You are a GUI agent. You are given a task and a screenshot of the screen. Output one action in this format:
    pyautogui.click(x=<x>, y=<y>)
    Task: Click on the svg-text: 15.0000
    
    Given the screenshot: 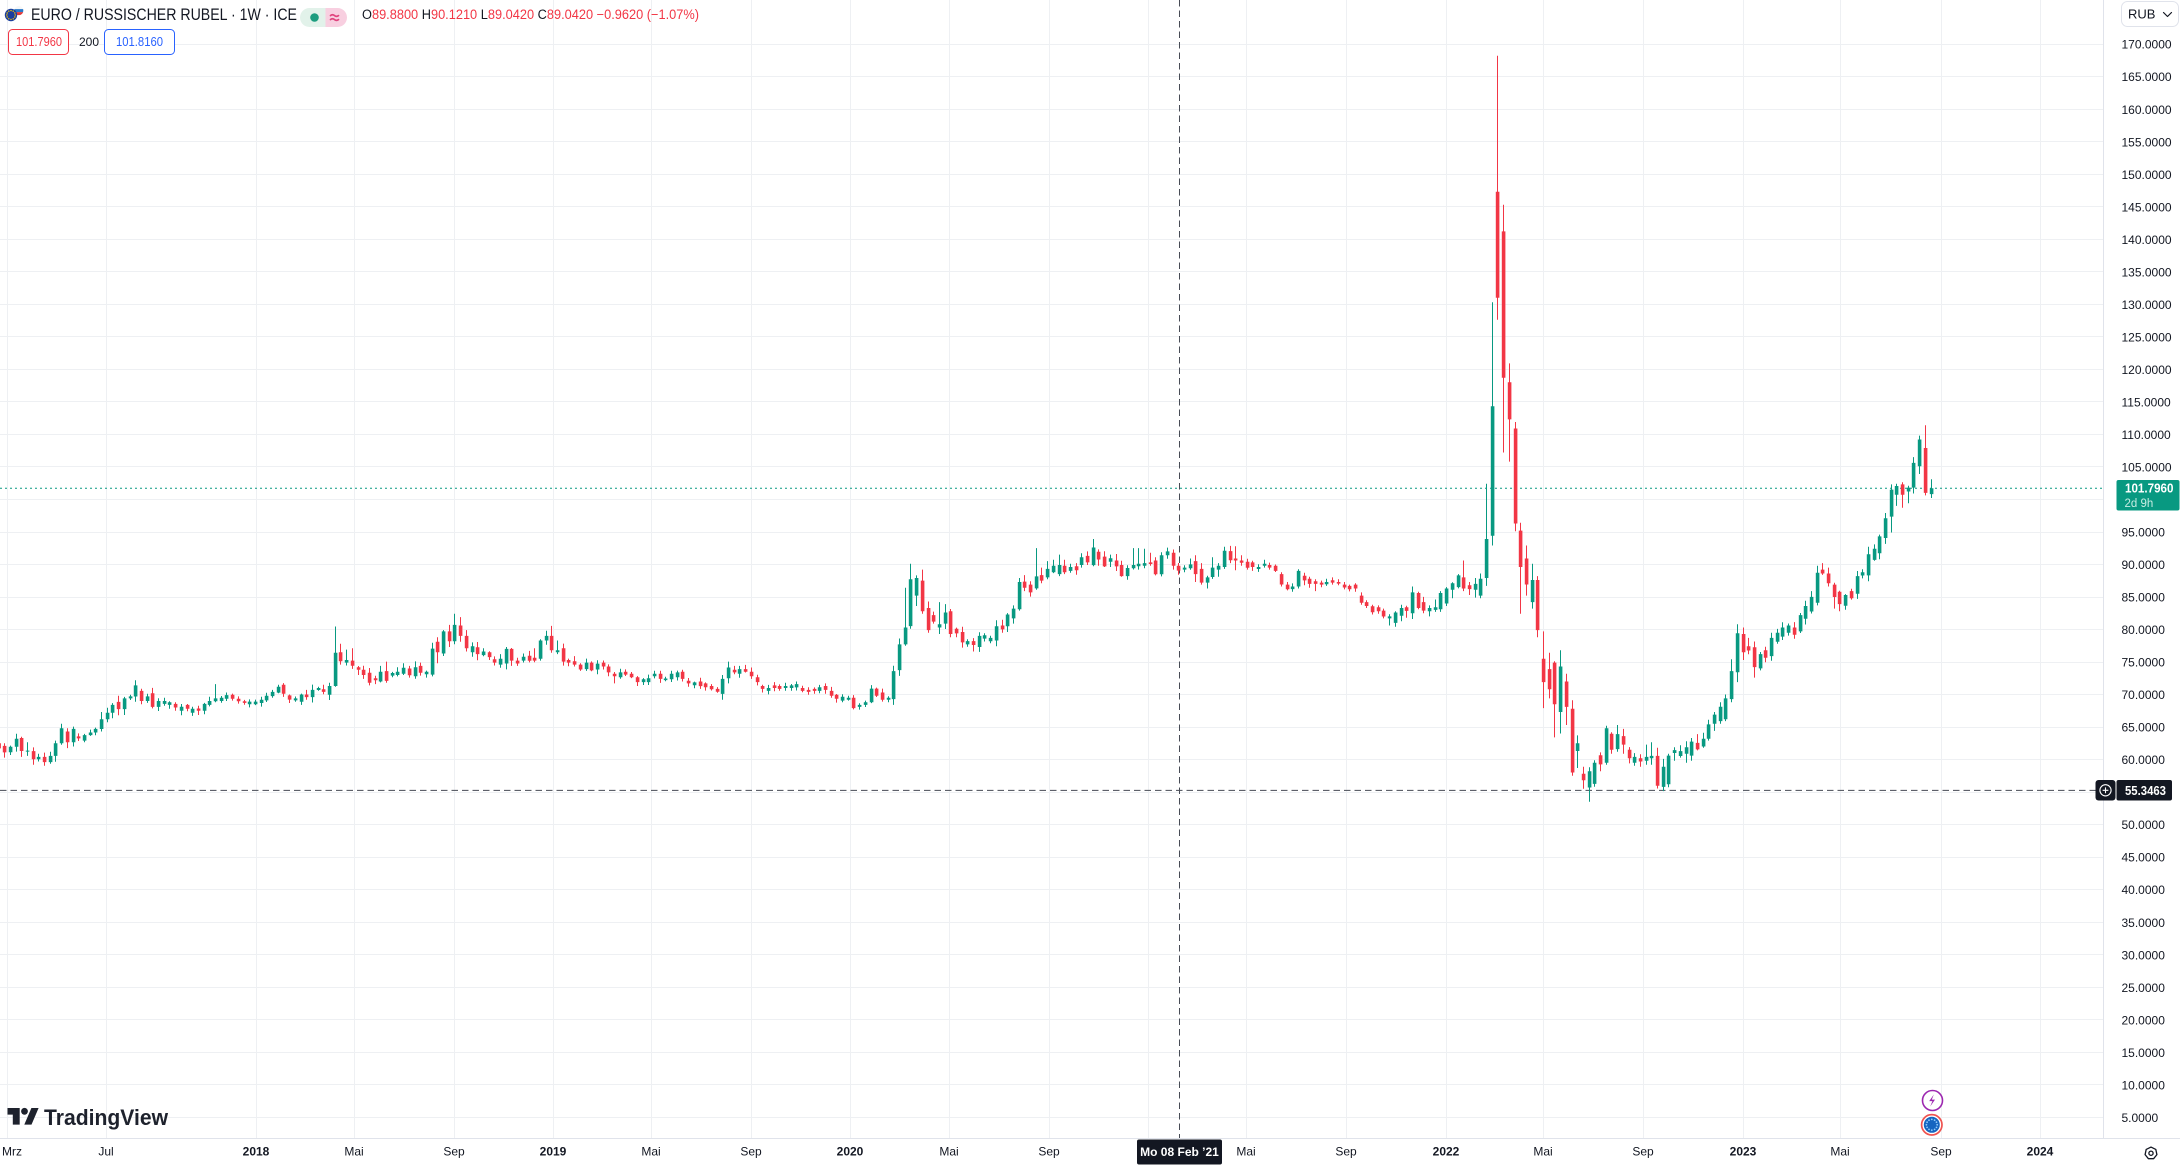 What is the action you would take?
    pyautogui.click(x=2144, y=1053)
    